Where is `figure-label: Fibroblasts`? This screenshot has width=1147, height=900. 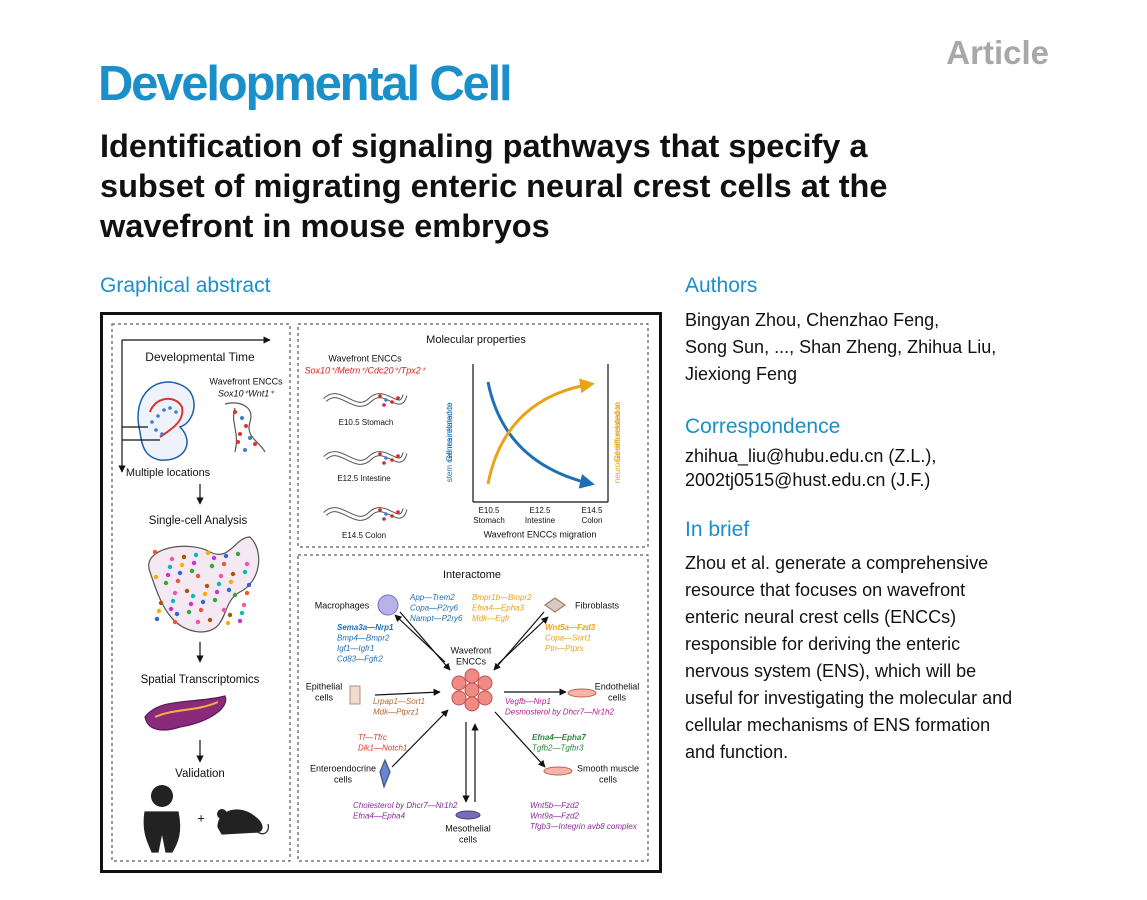 figure-label: Fibroblasts is located at coordinates (597, 605).